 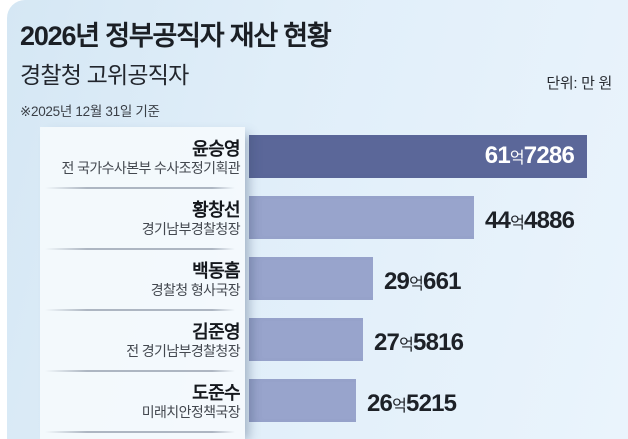 What do you see at coordinates (104, 75) in the screenshot?
I see `page-subtitle: 경찰청 고위공직자` at bounding box center [104, 75].